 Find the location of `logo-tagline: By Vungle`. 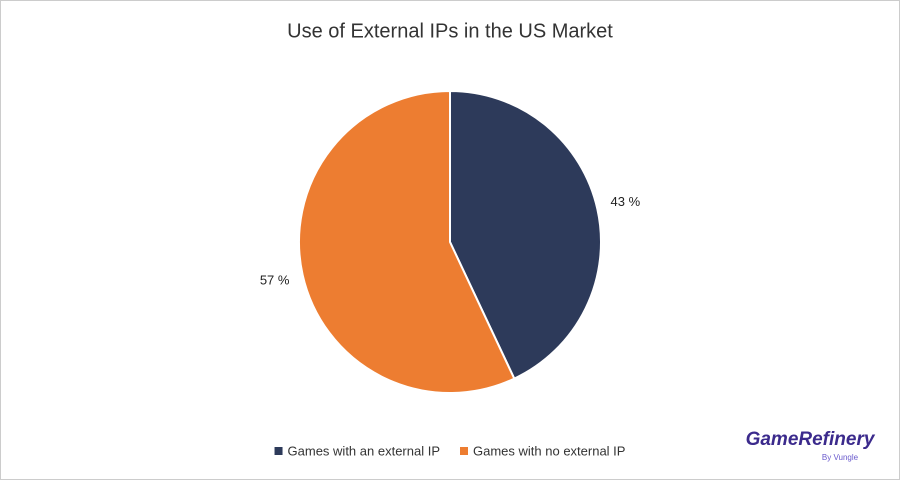

logo-tagline: By Vungle is located at coordinates (840, 457).